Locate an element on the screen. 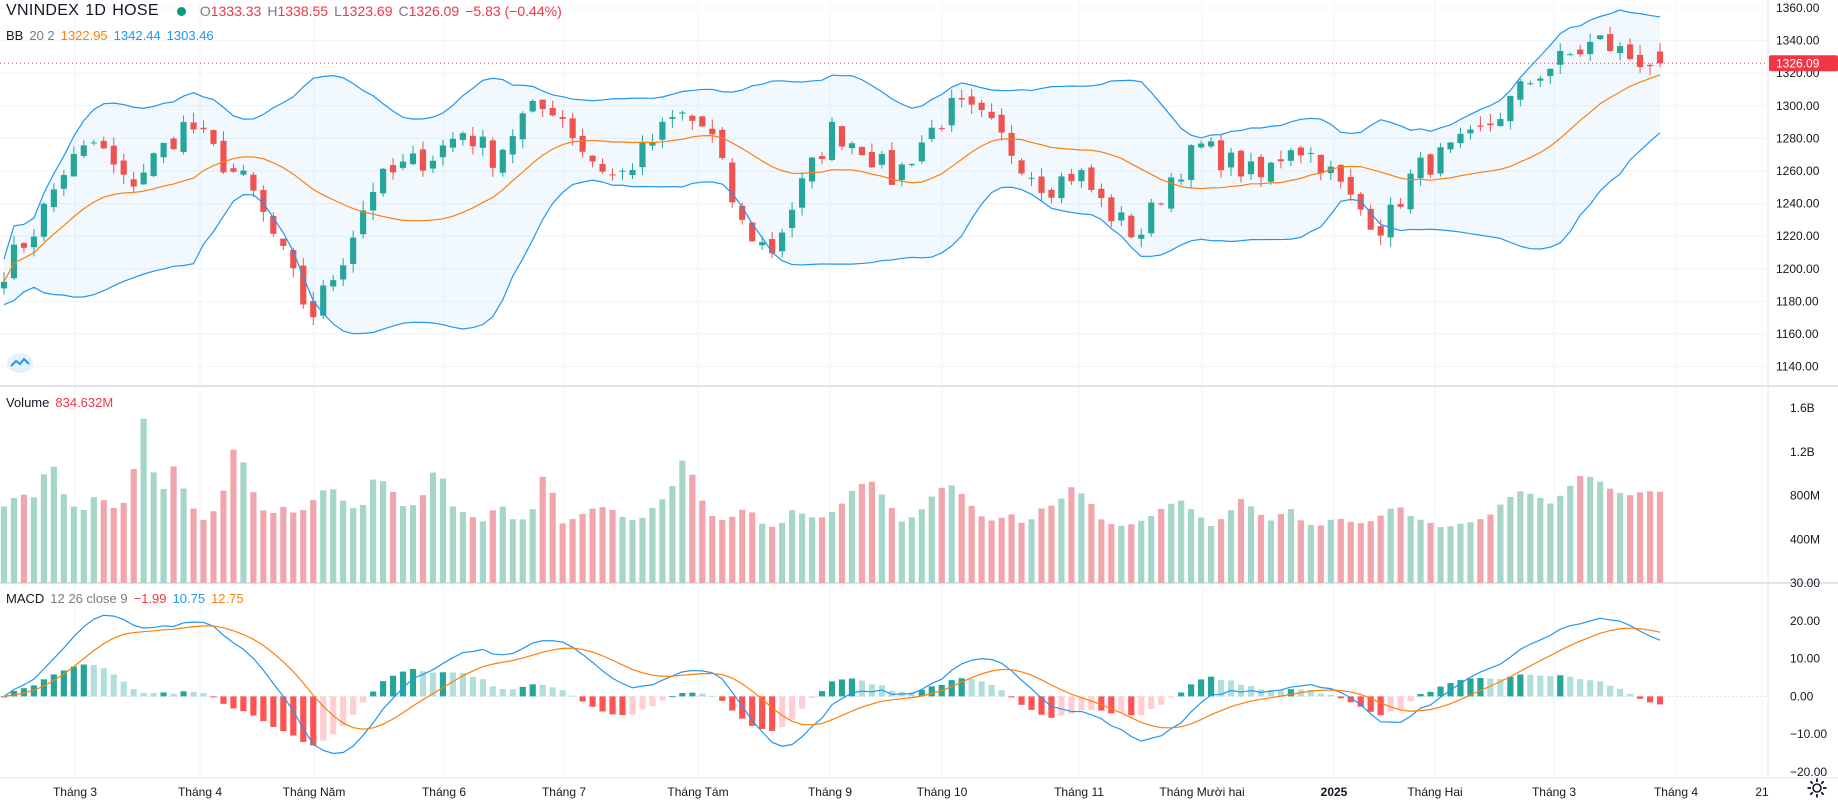  tradingview-logo-icon is located at coordinates (20, 363).